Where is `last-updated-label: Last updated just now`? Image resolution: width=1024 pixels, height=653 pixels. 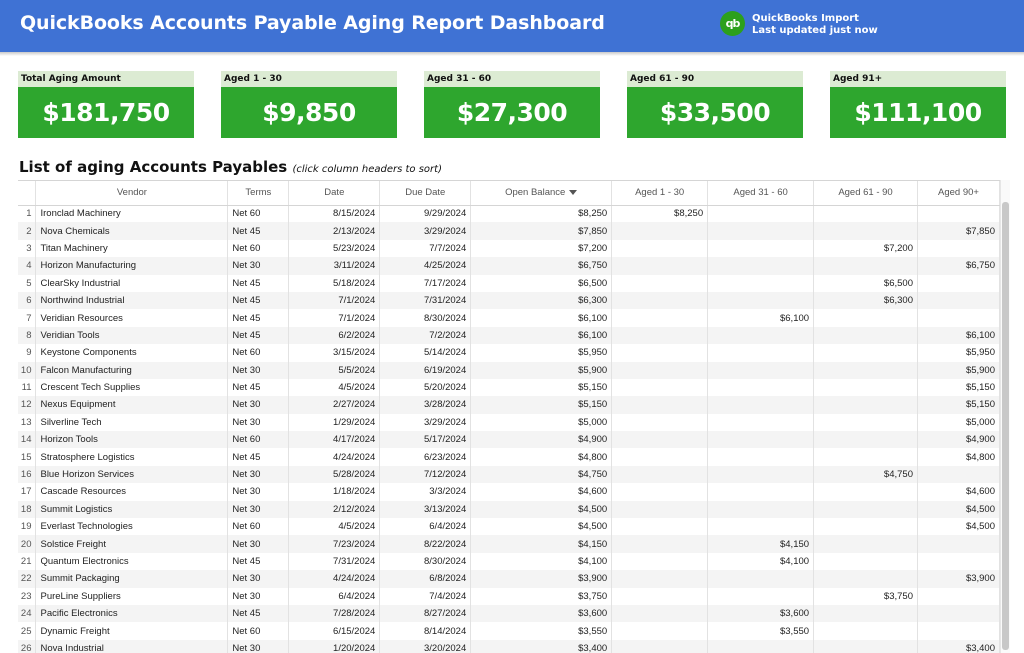
last-updated-label: Last updated just now is located at coordinates (815, 30).